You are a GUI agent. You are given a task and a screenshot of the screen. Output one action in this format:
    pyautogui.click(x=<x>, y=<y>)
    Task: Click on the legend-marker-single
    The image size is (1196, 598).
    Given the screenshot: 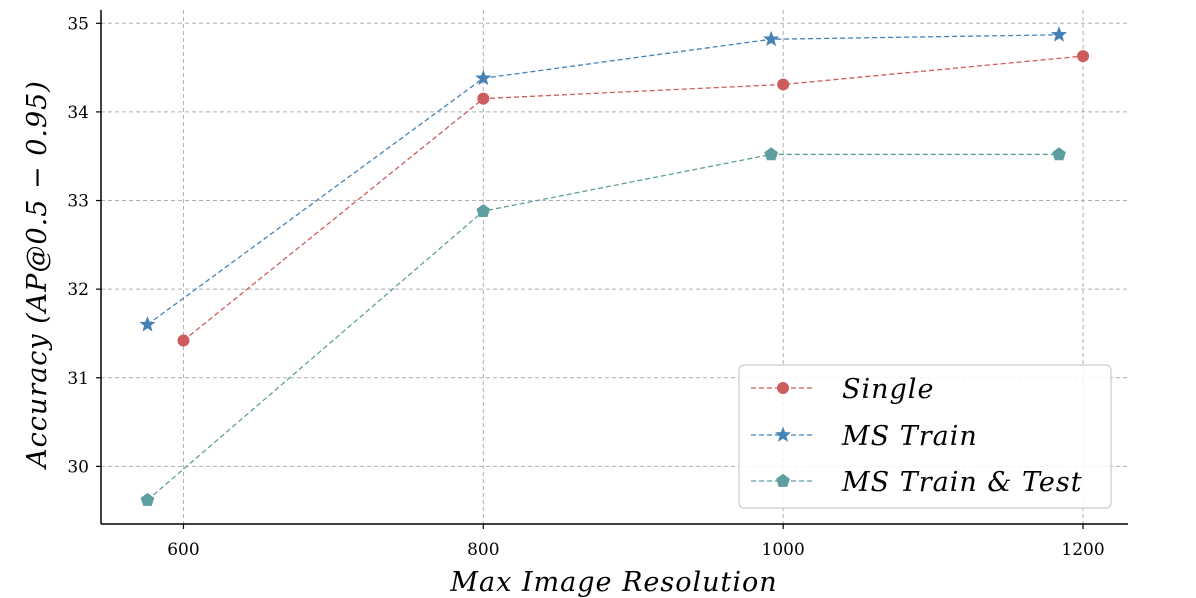 What is the action you would take?
    pyautogui.click(x=783, y=388)
    